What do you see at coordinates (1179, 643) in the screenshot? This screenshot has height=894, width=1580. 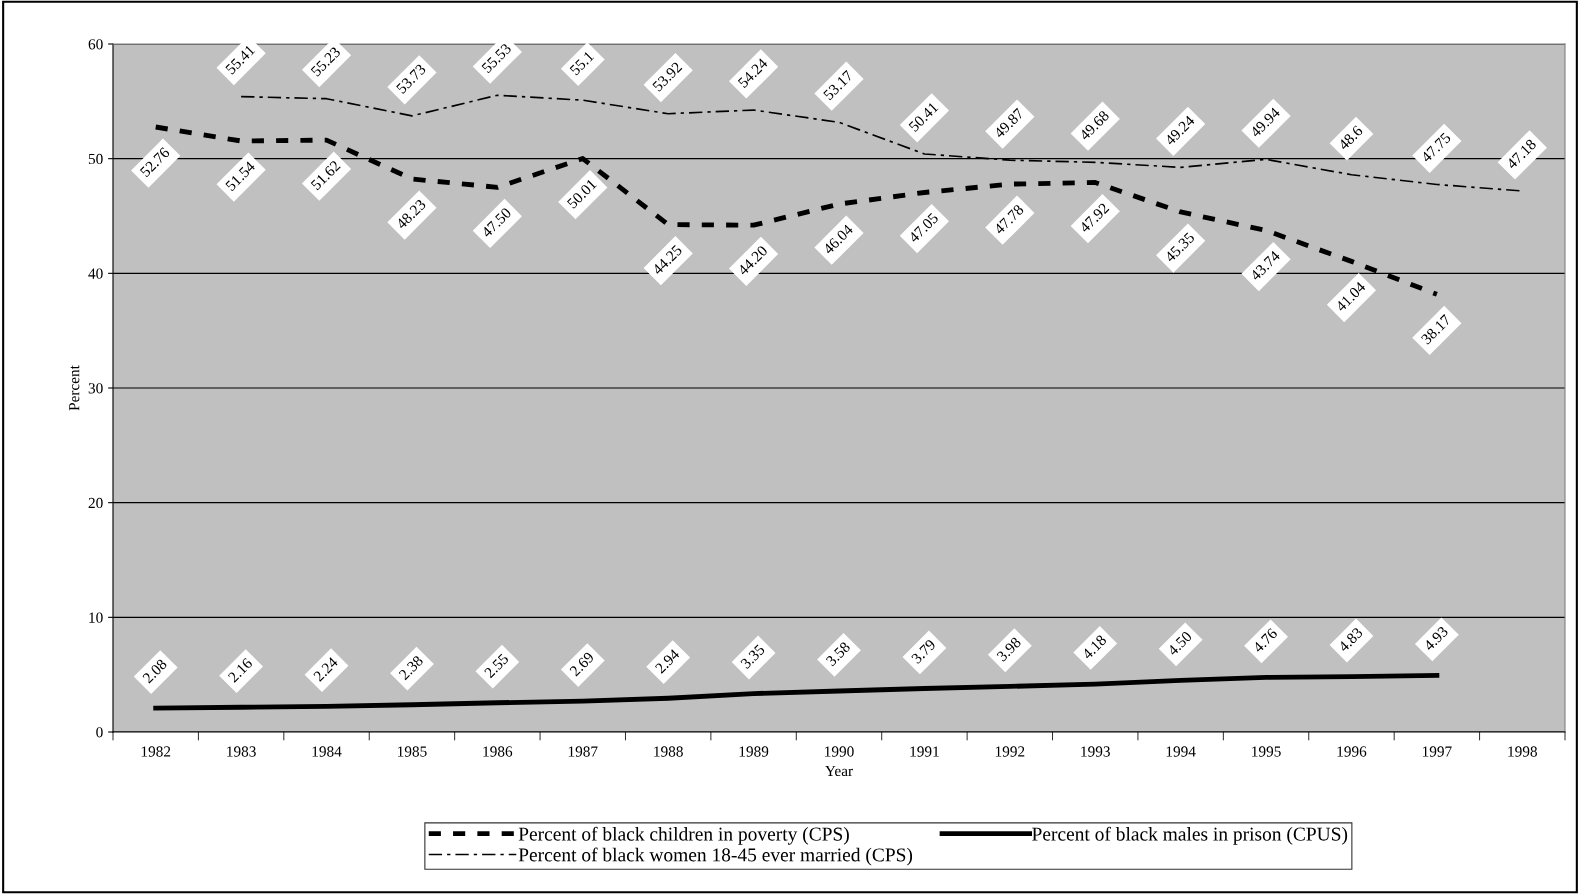 I see `data-label: 4.50` at bounding box center [1179, 643].